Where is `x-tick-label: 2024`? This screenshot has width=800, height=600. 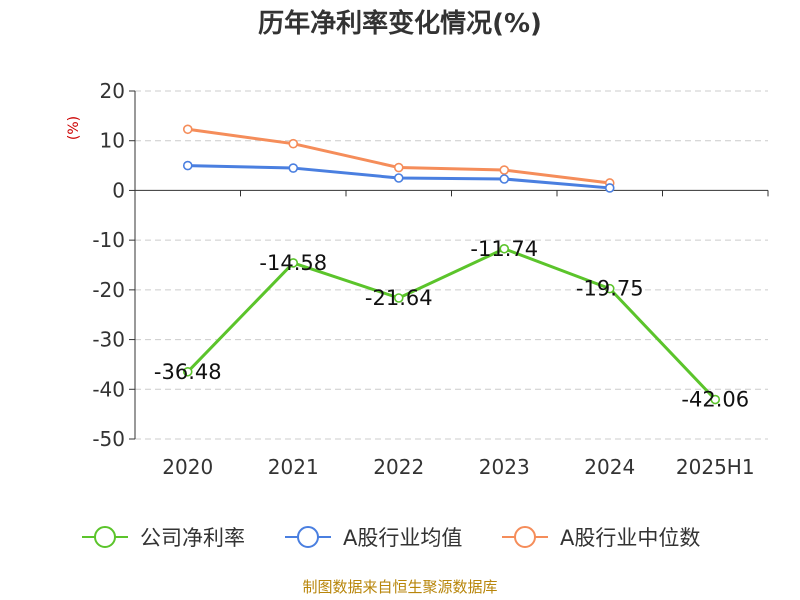 x-tick-label: 2024 is located at coordinates (609, 467).